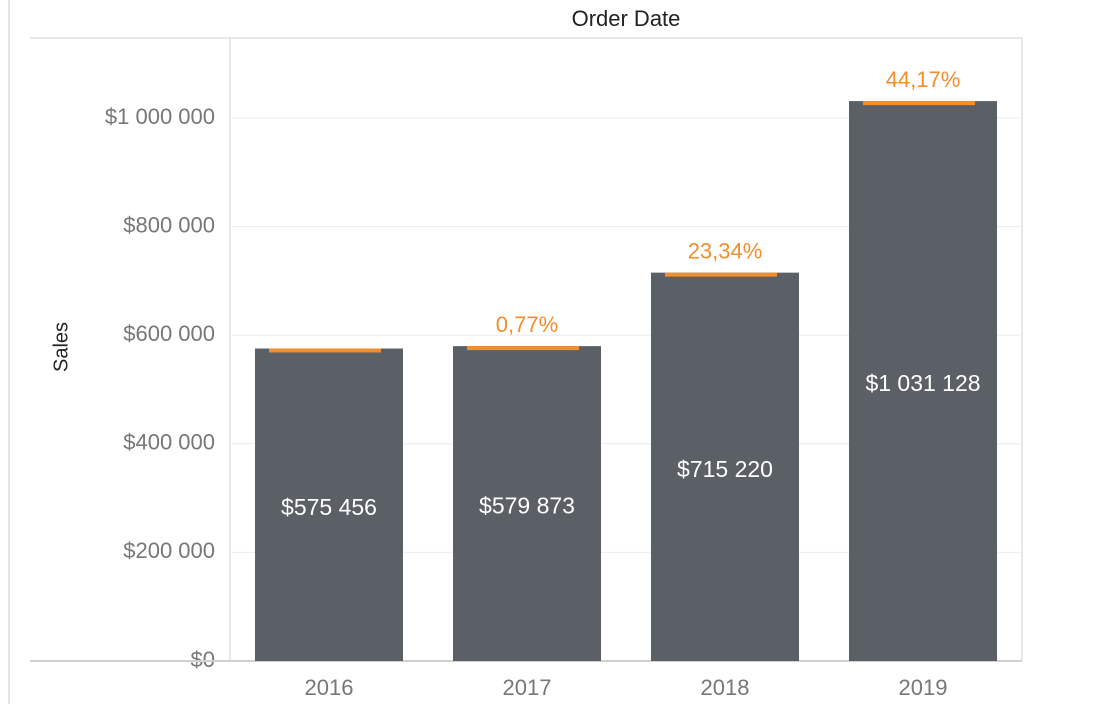 The height and width of the screenshot is (704, 1096). Describe the element at coordinates (169, 550) in the screenshot. I see `y-tick-label: $200 000` at that location.